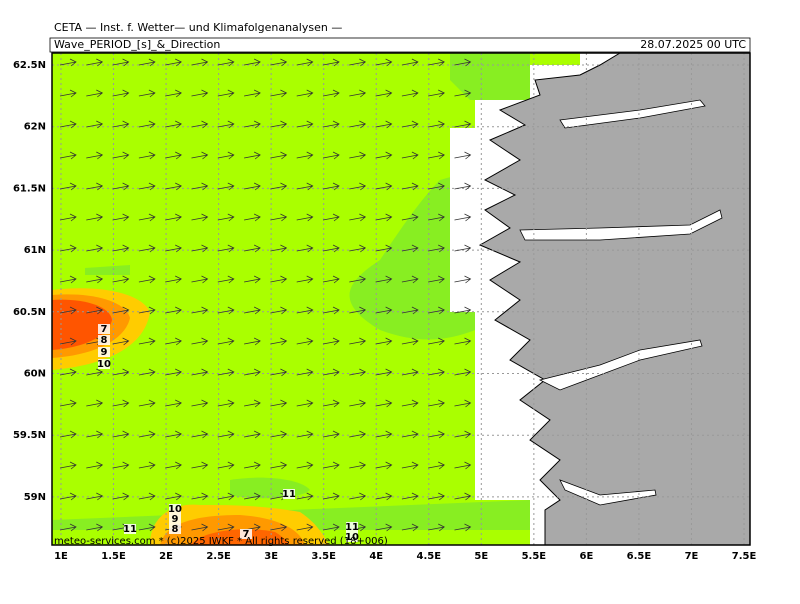  I want to click on x-label: 4.5E, so click(429, 556).